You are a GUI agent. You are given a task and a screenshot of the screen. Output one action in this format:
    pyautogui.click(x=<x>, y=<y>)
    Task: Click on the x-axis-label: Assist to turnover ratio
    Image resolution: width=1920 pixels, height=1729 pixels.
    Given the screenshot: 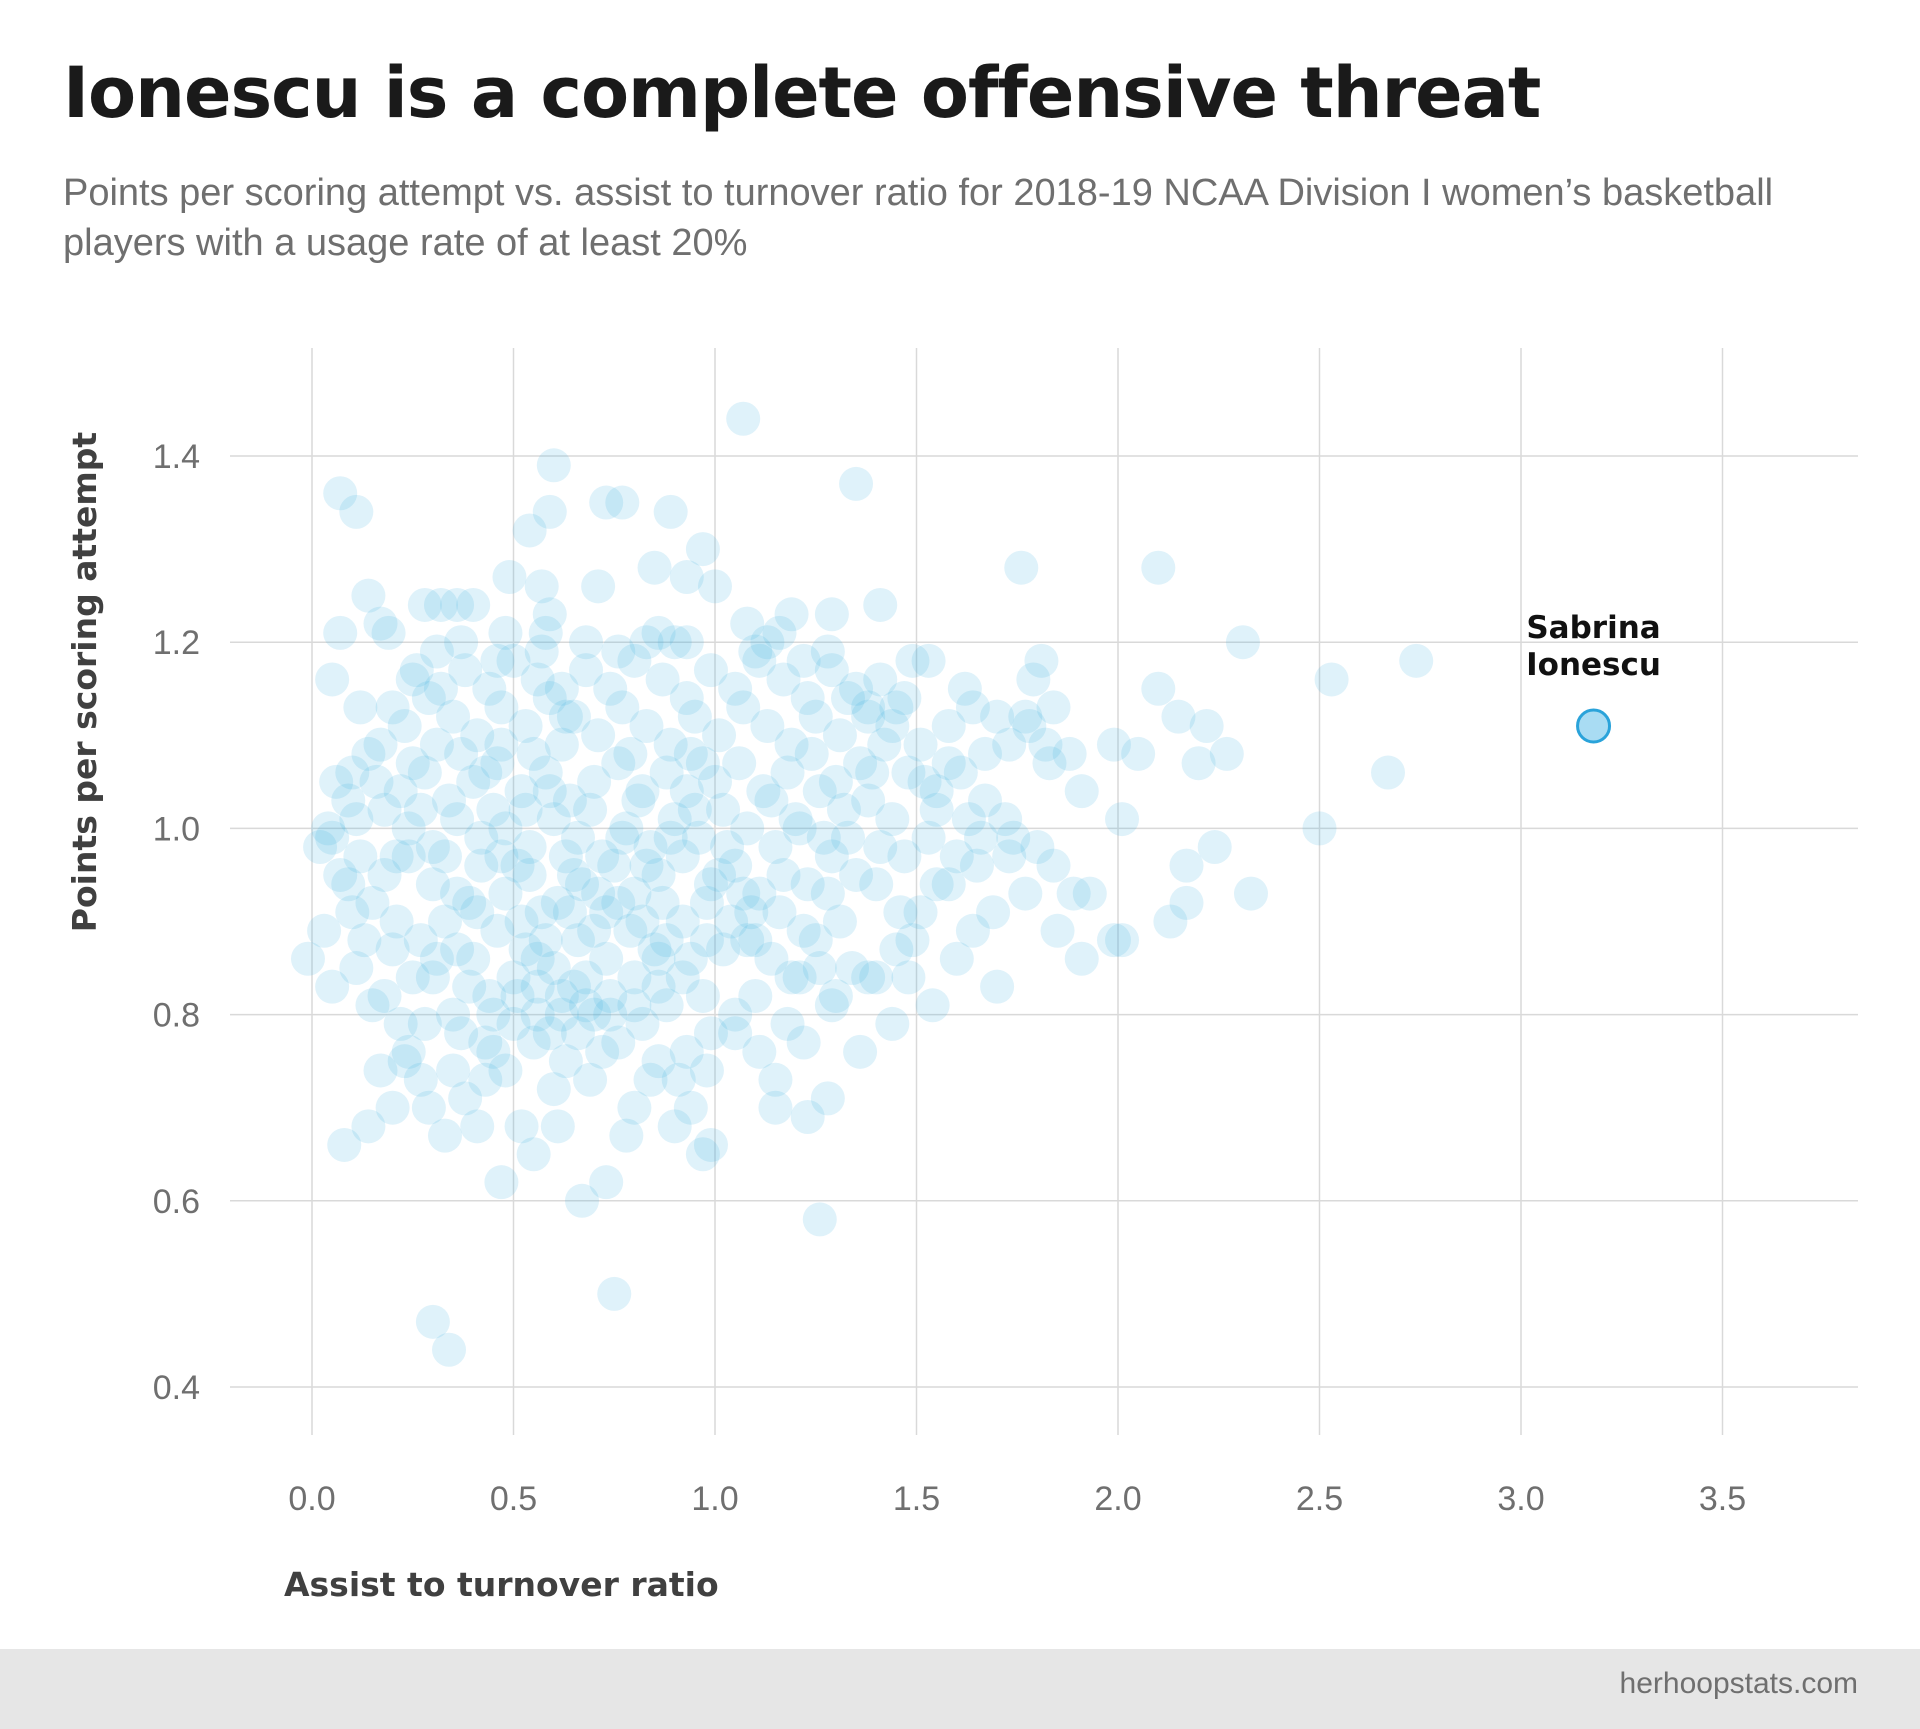 What is the action you would take?
    pyautogui.click(x=501, y=1584)
    